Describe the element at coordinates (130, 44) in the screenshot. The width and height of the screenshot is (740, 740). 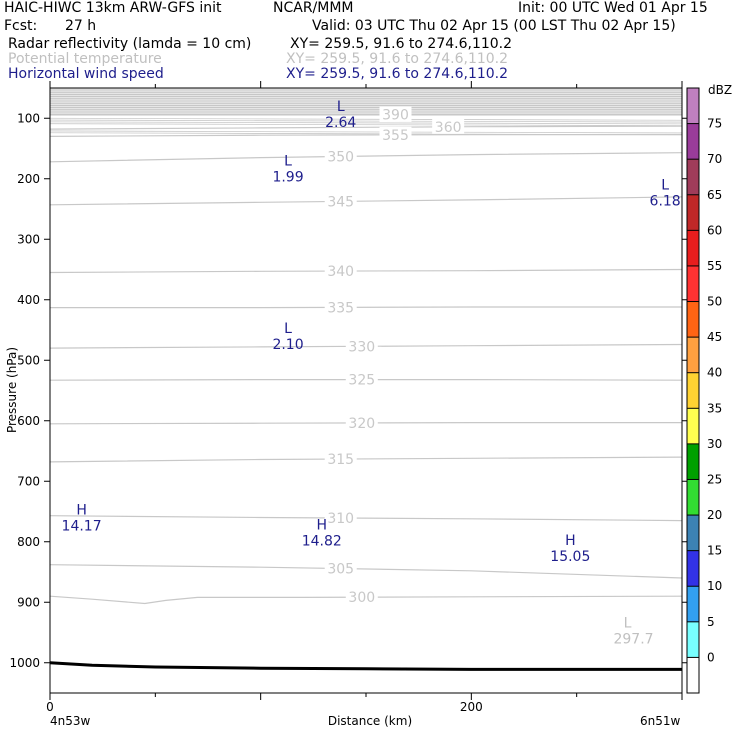
I see `field-1-name: Radar reflectivity (lamda = 10 cm)` at that location.